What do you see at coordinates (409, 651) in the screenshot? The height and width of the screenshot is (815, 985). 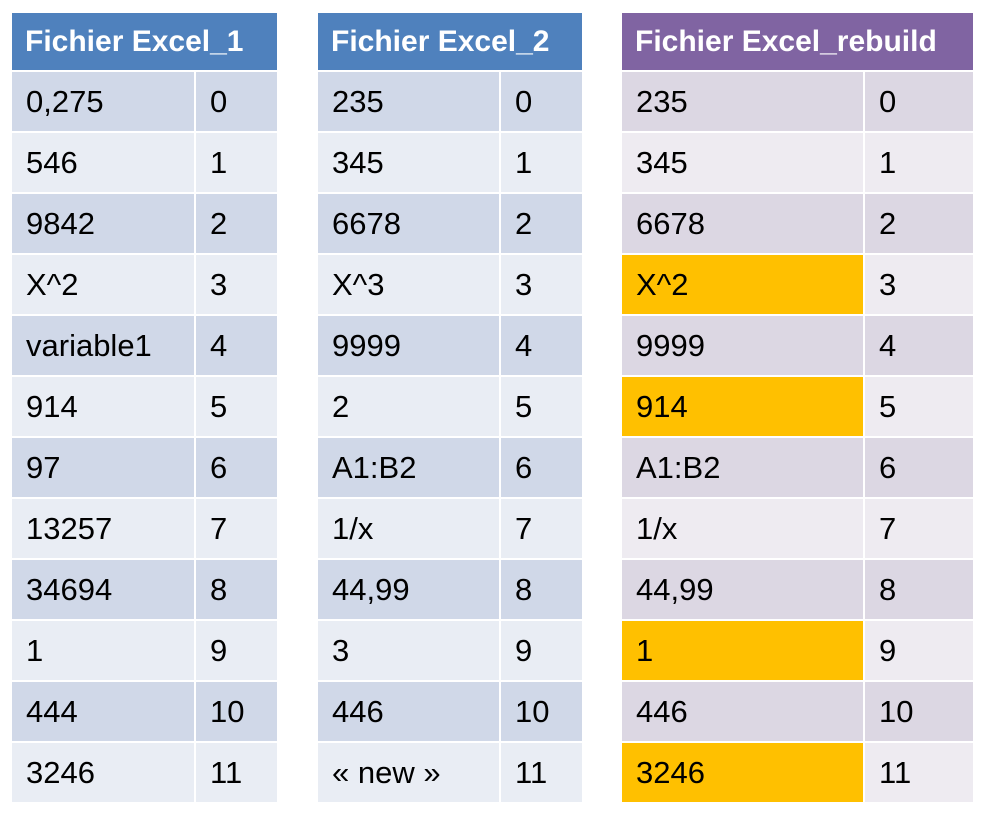 I see `value-cell: 3` at bounding box center [409, 651].